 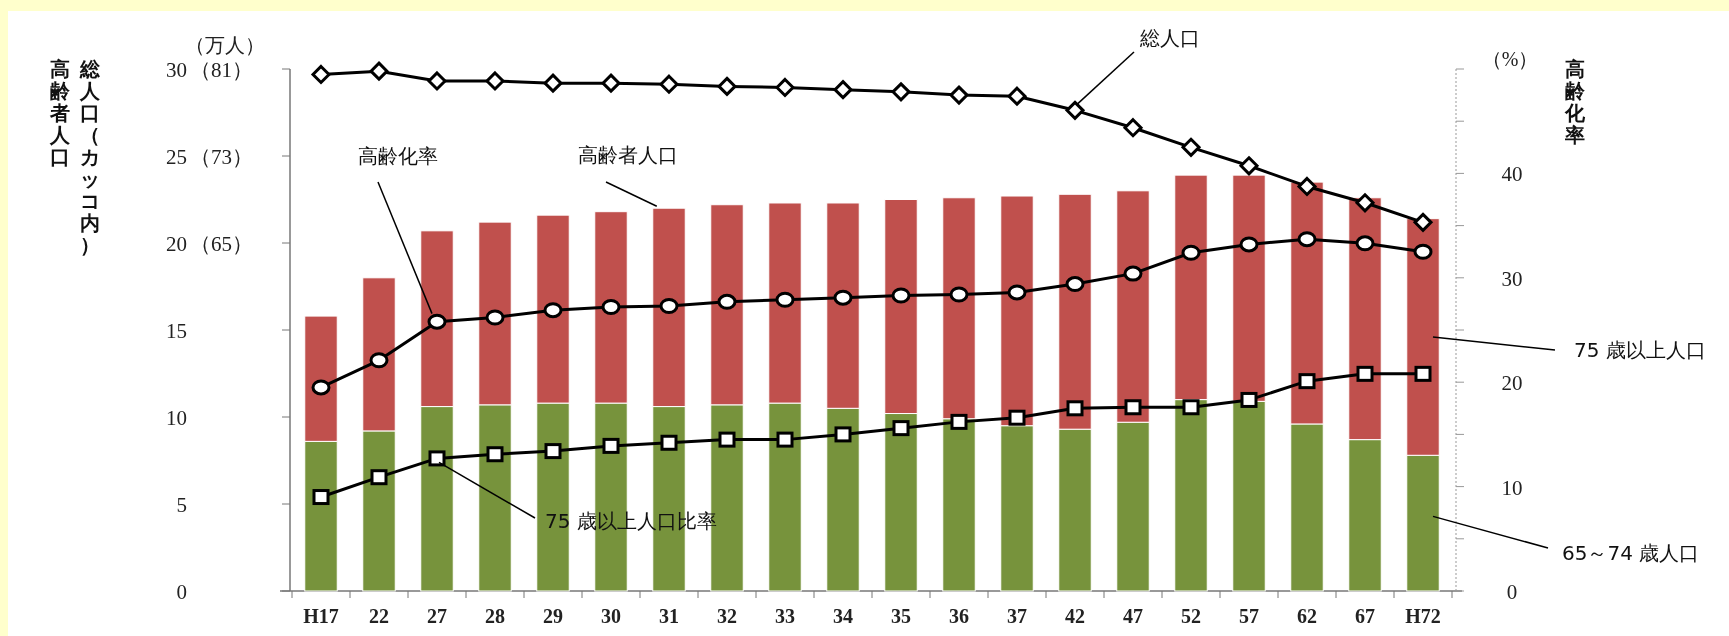 What do you see at coordinates (1512, 278) in the screenshot?
I see `y2-tick-label: 30` at bounding box center [1512, 278].